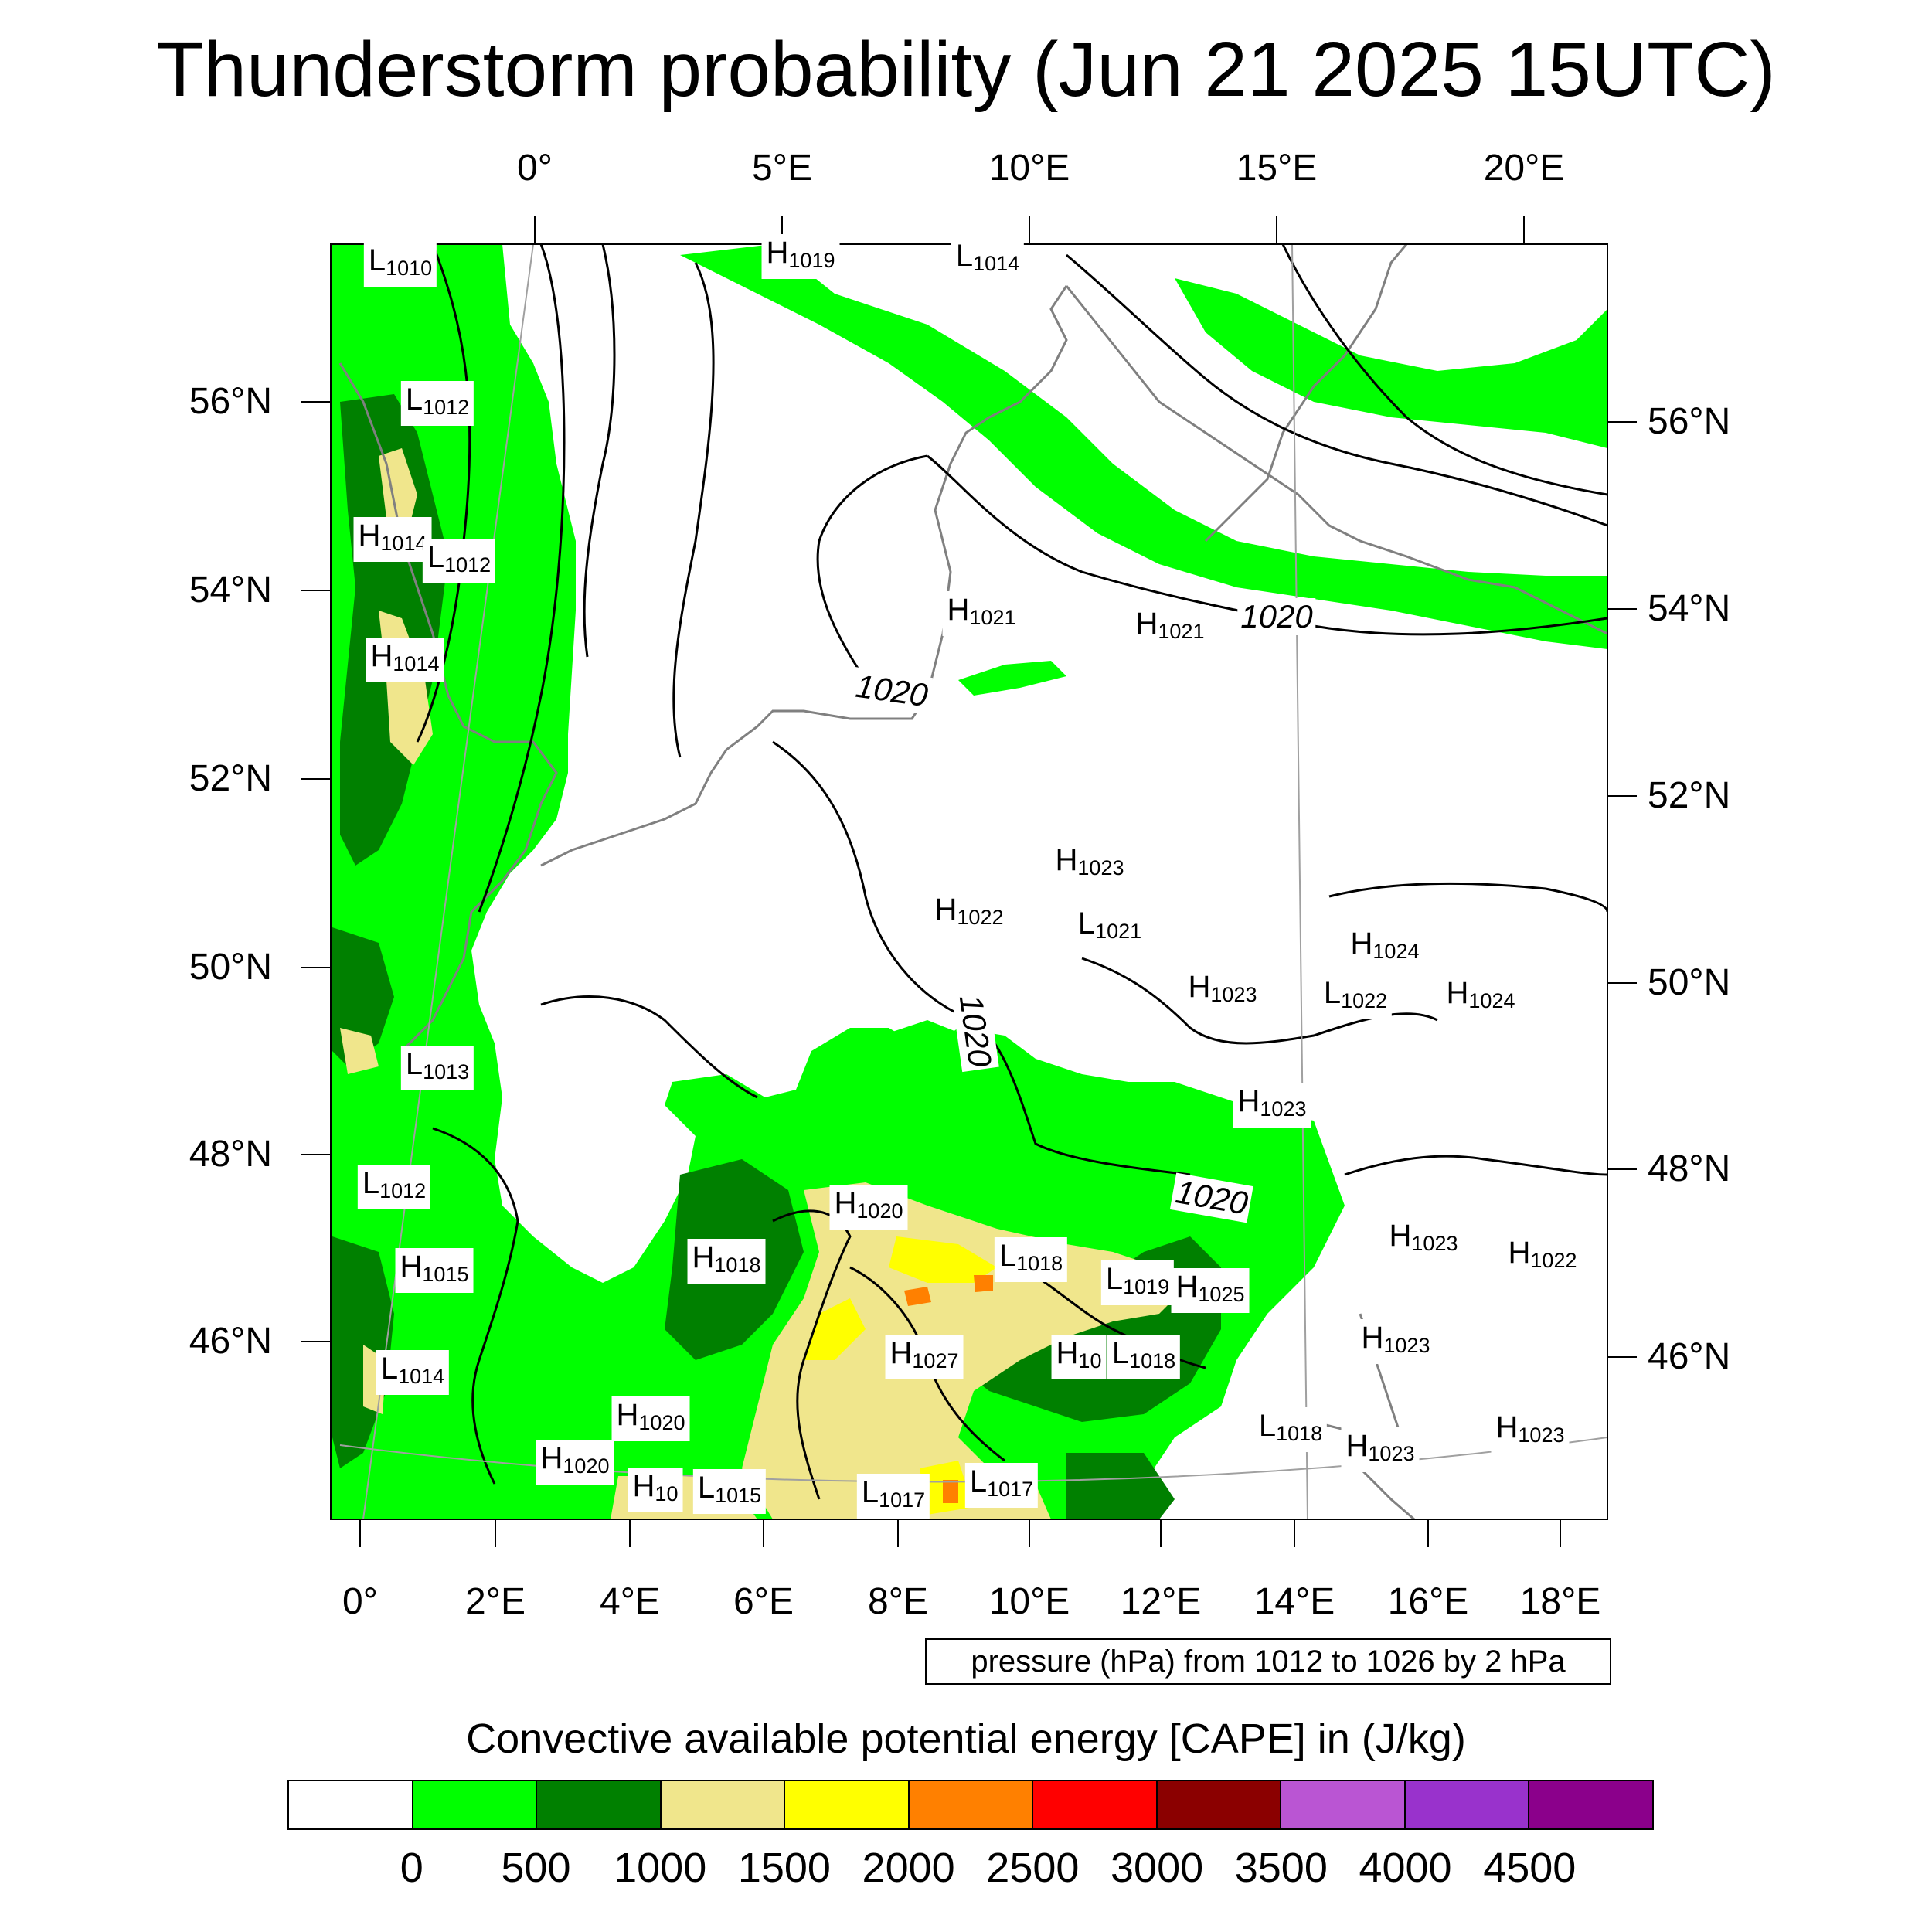 This screenshot has width=1932, height=1932. What do you see at coordinates (411, 1868) in the screenshot?
I see `colorbar-tick-label: 0` at bounding box center [411, 1868].